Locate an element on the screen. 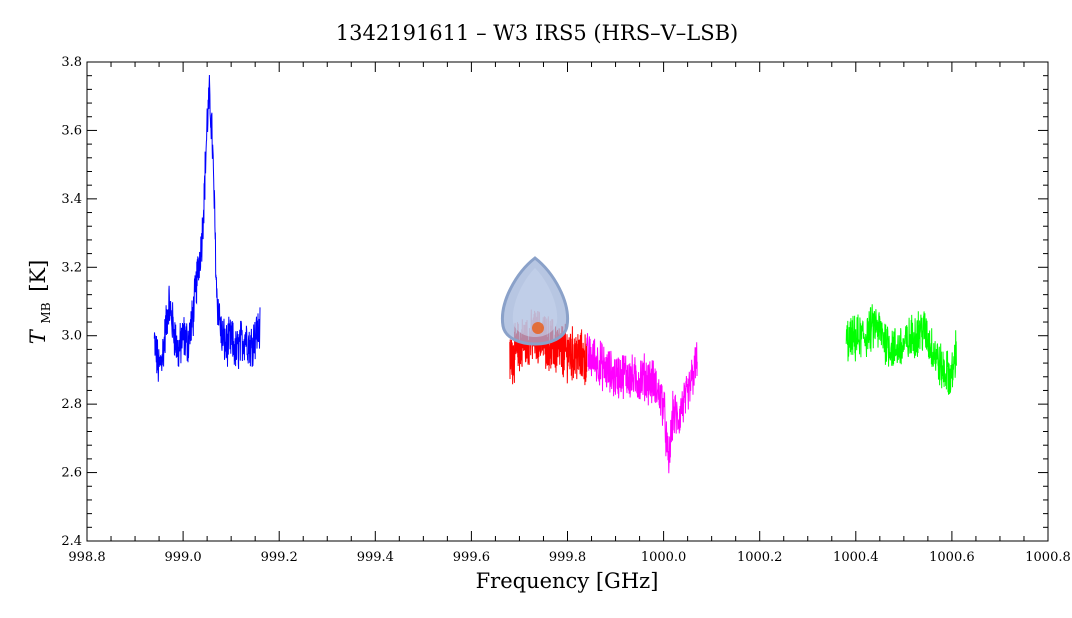 This screenshot has width=1072, height=618. y-axis-label: T MB [K] is located at coordinates (40, 302).